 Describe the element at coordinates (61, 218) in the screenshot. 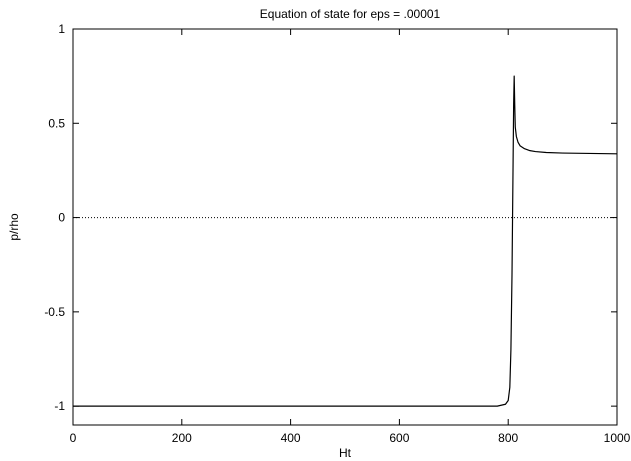

I see `y-tick-label: 0` at that location.